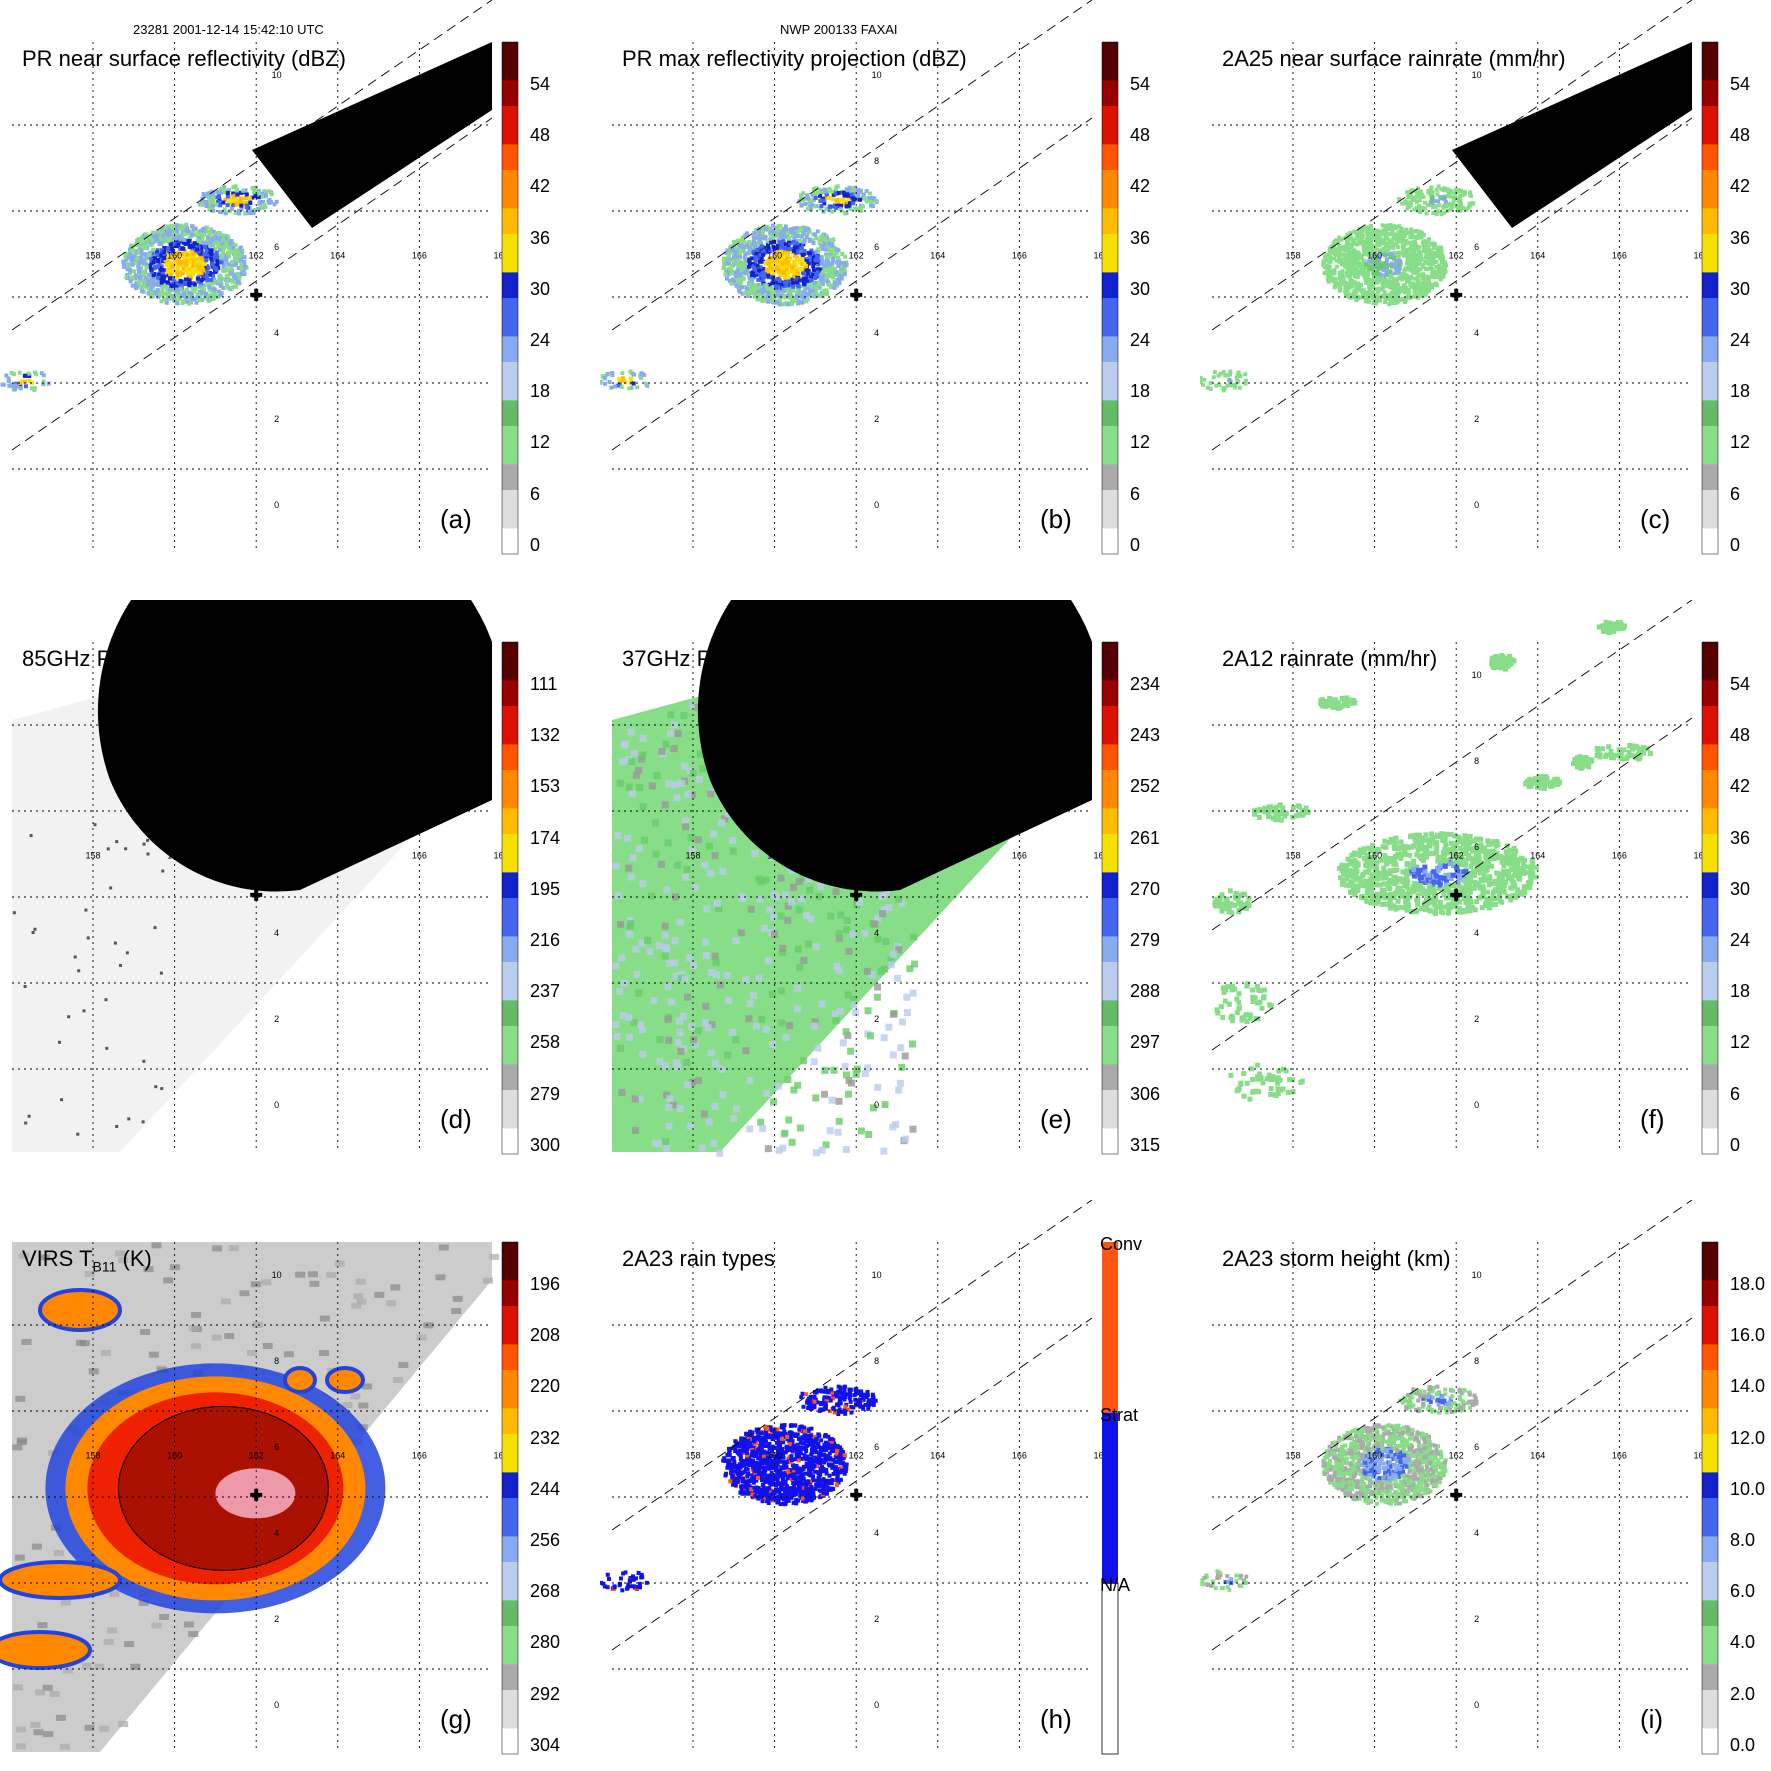 The height and width of the screenshot is (1771, 1771). Describe the element at coordinates (1140, 340) in the screenshot. I see `colorbar-tick-label: 24` at that location.